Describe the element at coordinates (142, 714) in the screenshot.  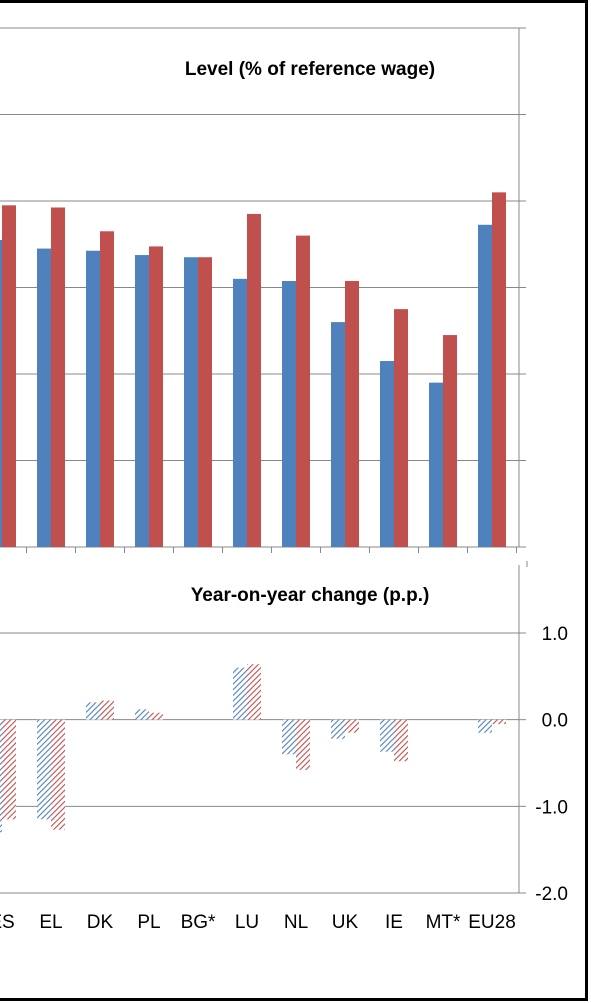
I see `change-bar-pl-s1` at that location.